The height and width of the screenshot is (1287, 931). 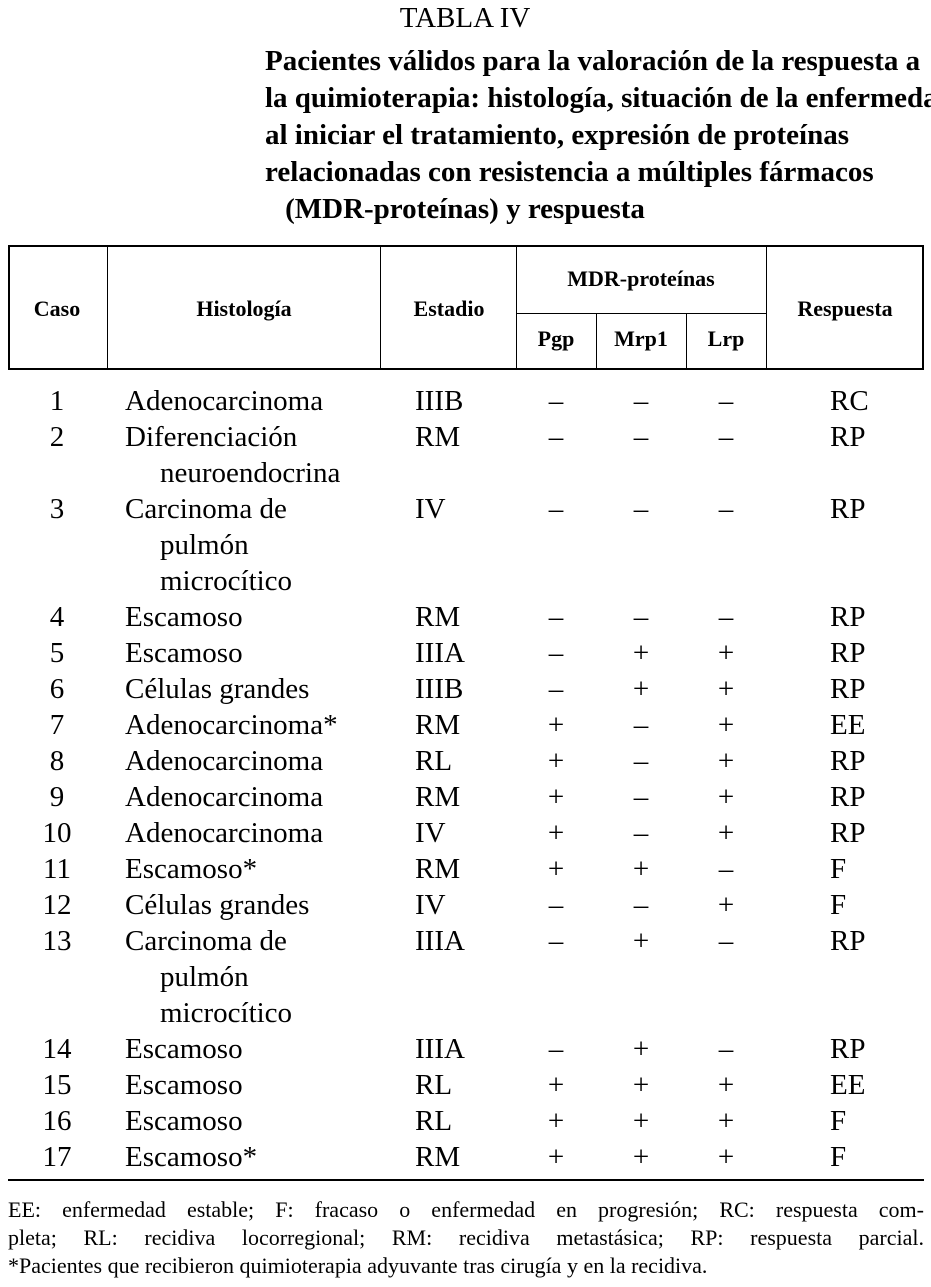 I want to click on case-number: 6, so click(x=57, y=689).